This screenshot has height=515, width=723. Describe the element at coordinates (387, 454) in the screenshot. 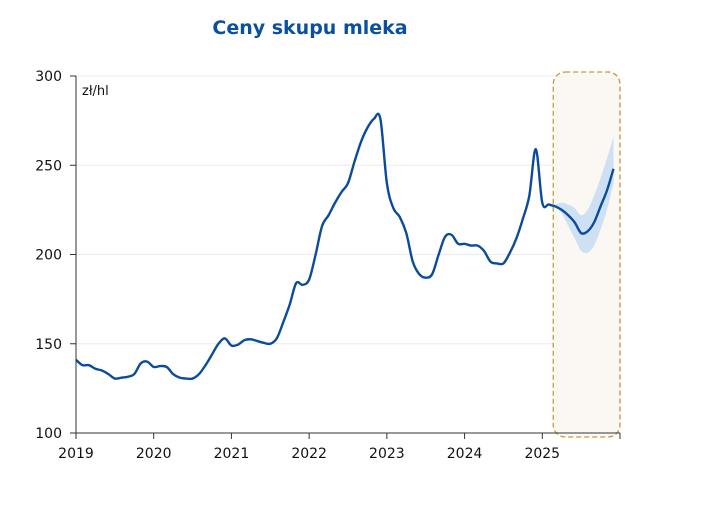

I see `x-tick-label: 2023` at that location.